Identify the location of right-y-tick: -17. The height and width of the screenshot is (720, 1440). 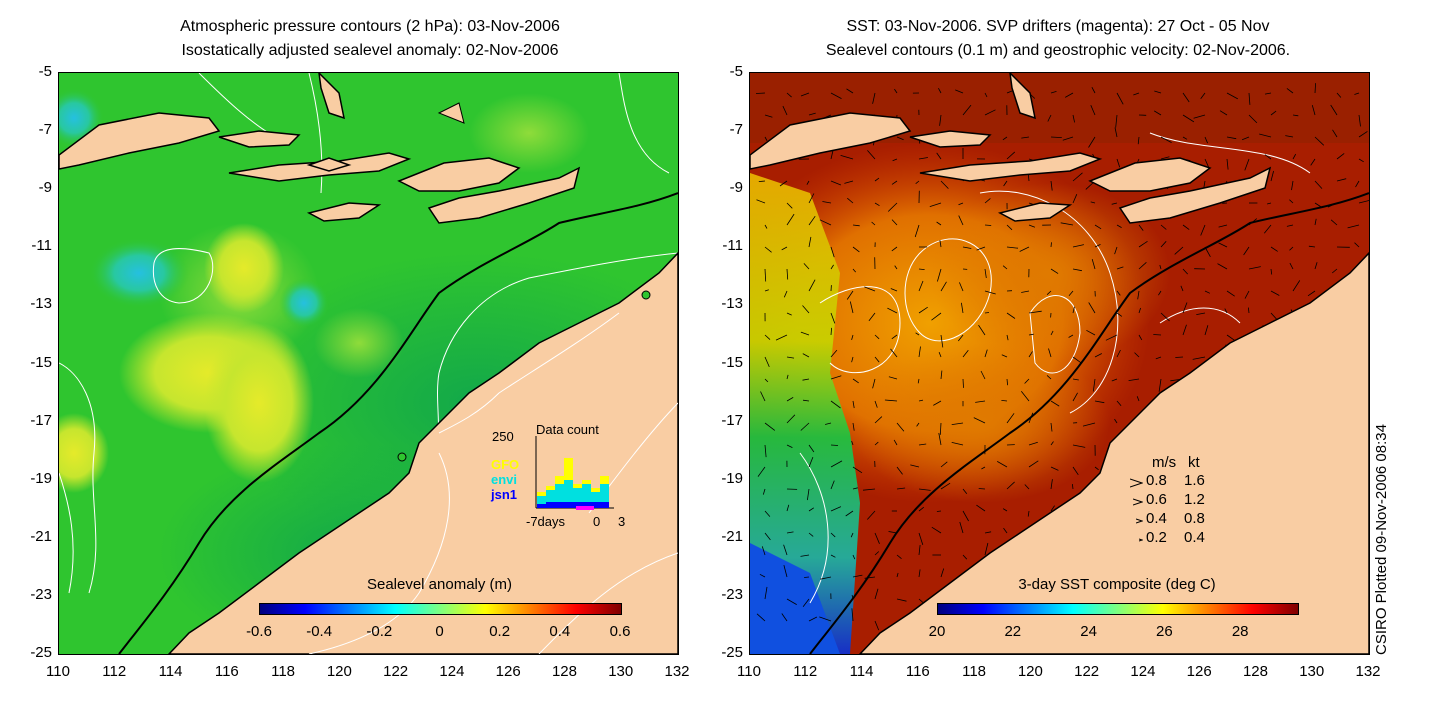
(732, 420).